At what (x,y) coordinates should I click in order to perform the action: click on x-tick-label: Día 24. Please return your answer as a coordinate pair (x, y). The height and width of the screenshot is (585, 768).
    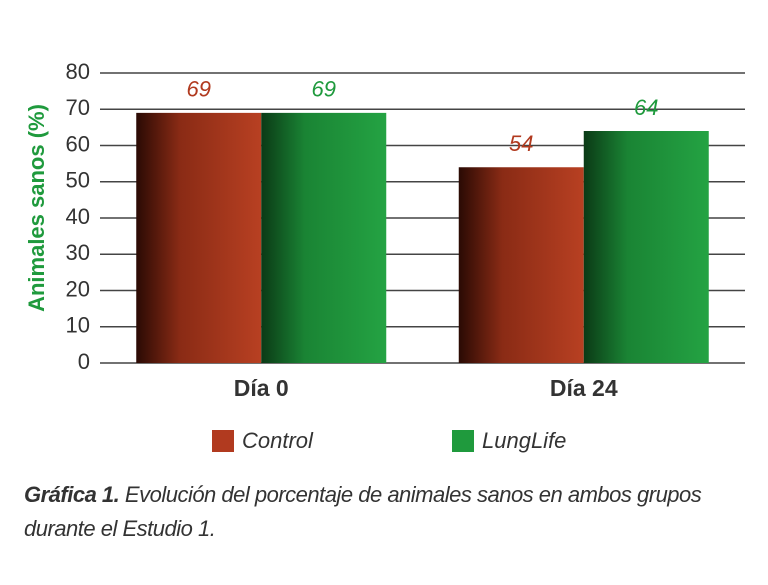
    Looking at the image, I should click on (584, 388).